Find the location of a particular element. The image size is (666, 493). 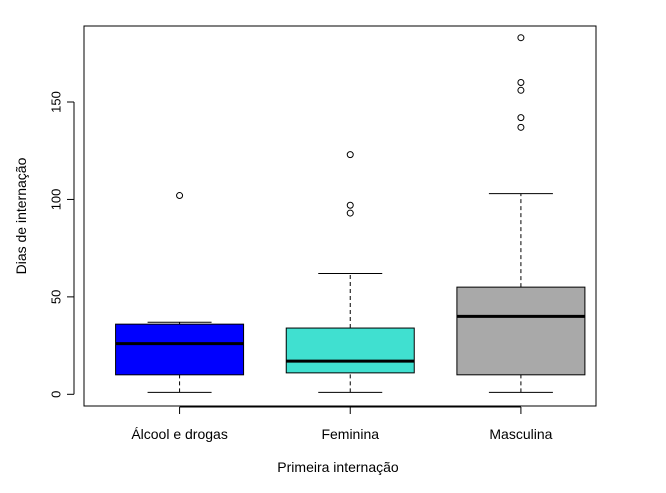

x-axis-title: Primeira internação is located at coordinates (338, 467).